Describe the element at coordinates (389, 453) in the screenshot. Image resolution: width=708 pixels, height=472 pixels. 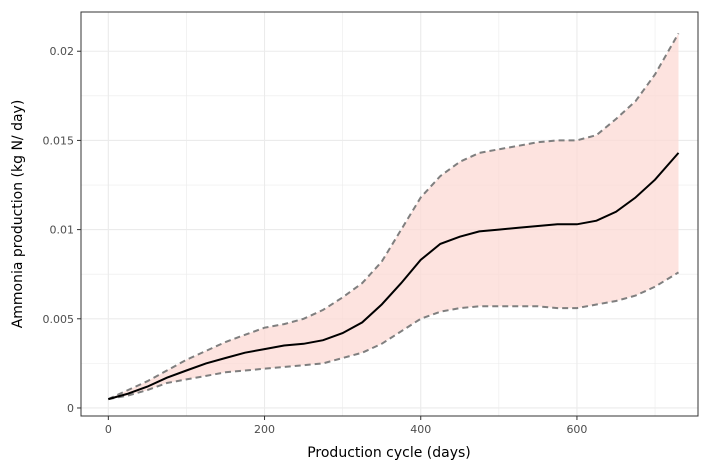
I see `x-axis-title: Production cycle (days)` at that location.